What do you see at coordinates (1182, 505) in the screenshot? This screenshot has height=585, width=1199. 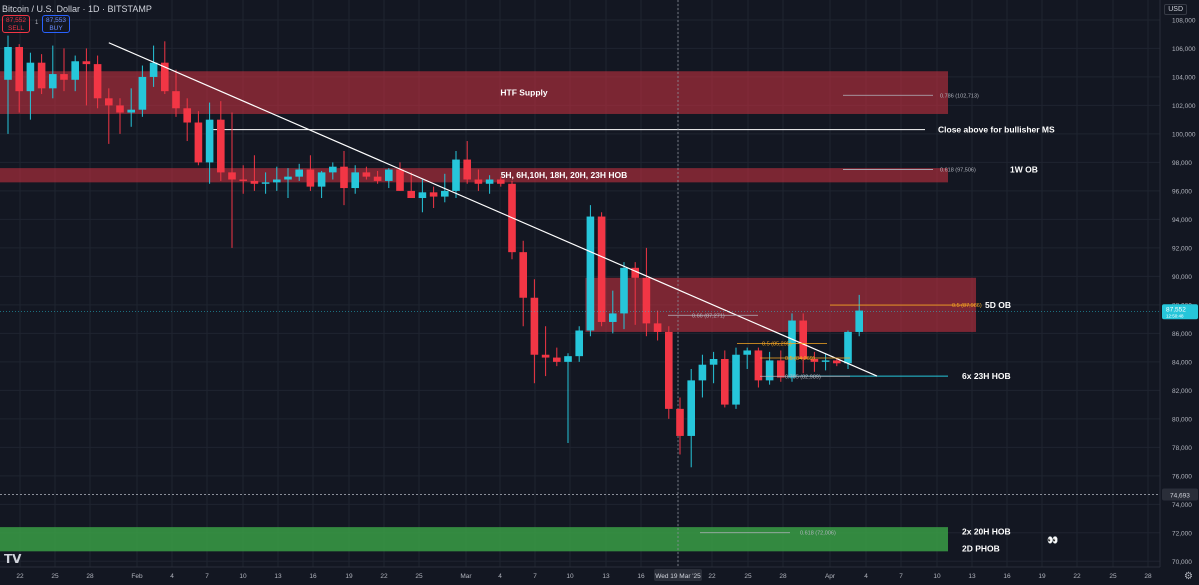 I see `y-tick-label: 74,000` at bounding box center [1182, 505].